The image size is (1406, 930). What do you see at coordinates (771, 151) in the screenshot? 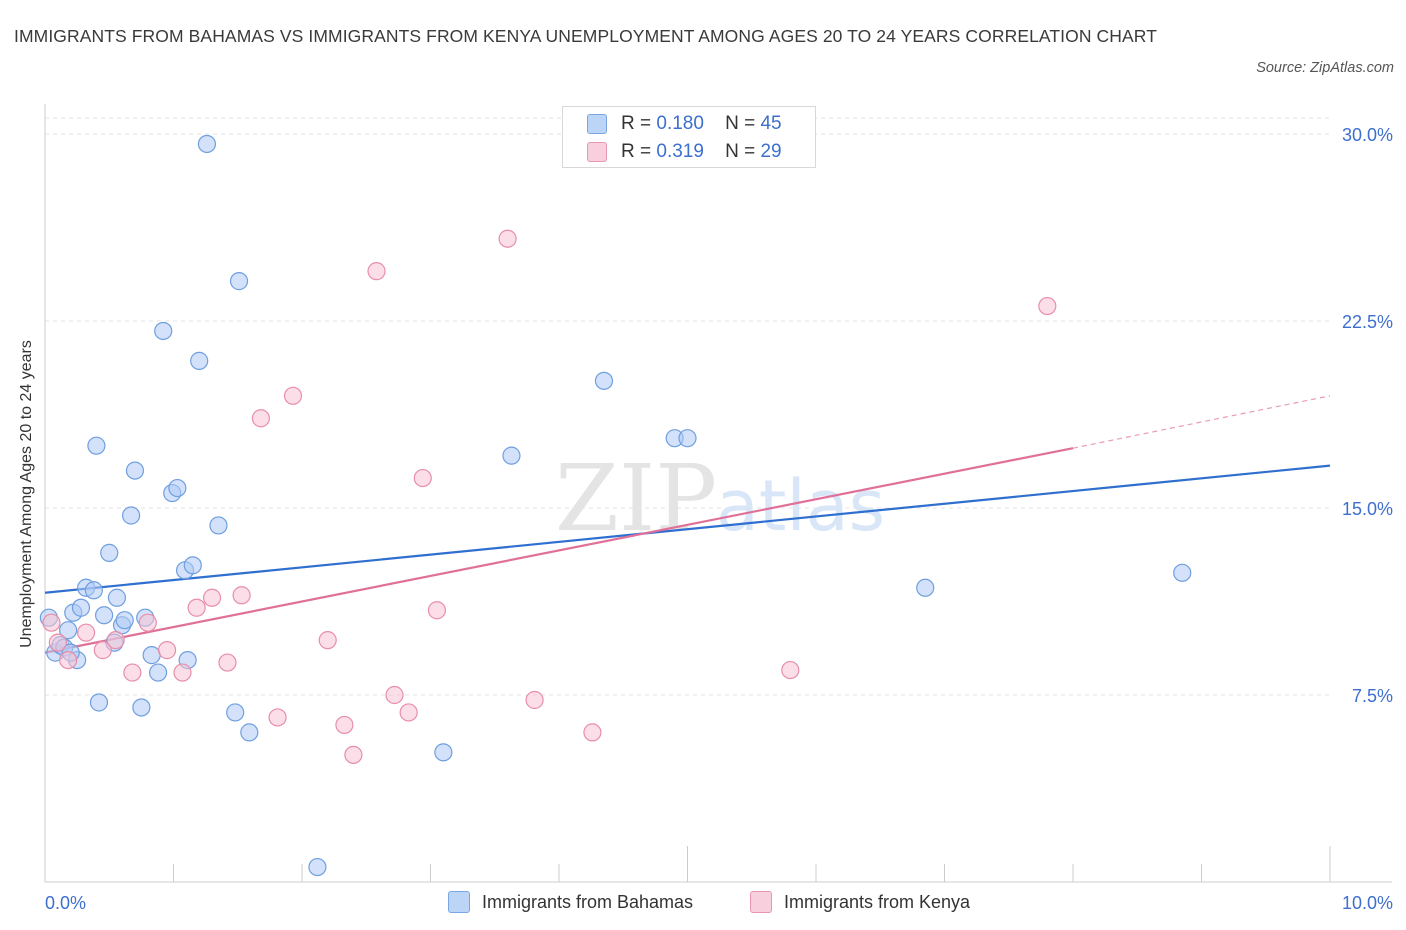
I see `legend-n-value-kenya: 29` at bounding box center [771, 151].